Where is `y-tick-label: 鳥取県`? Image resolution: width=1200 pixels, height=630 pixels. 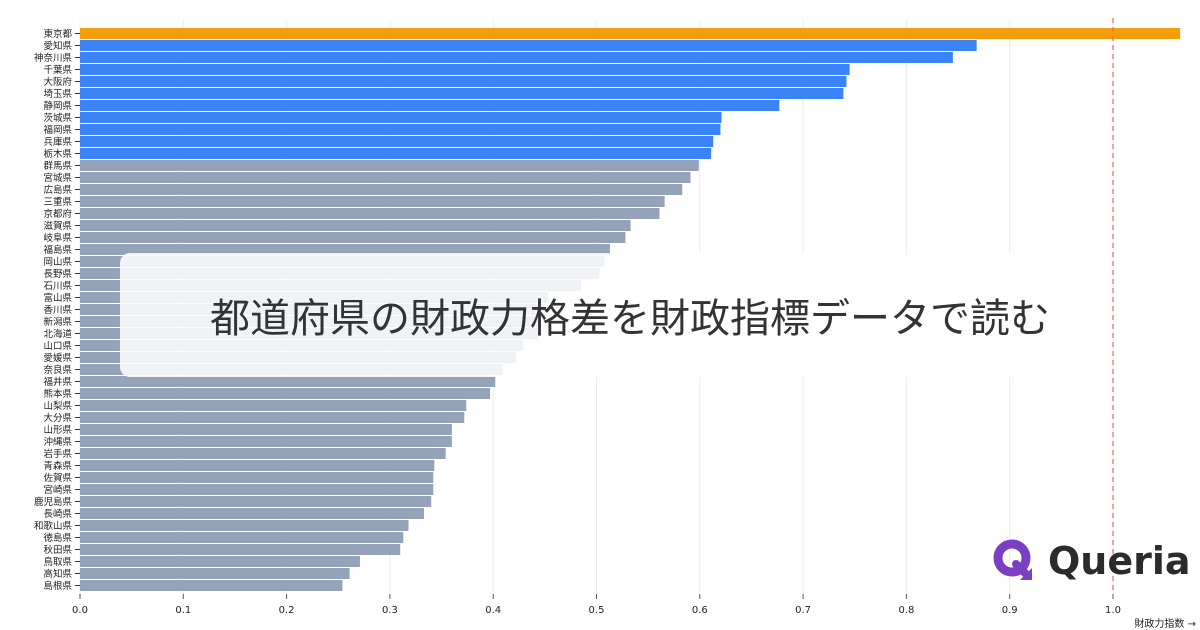 y-tick-label: 鳥取県 is located at coordinates (57, 562).